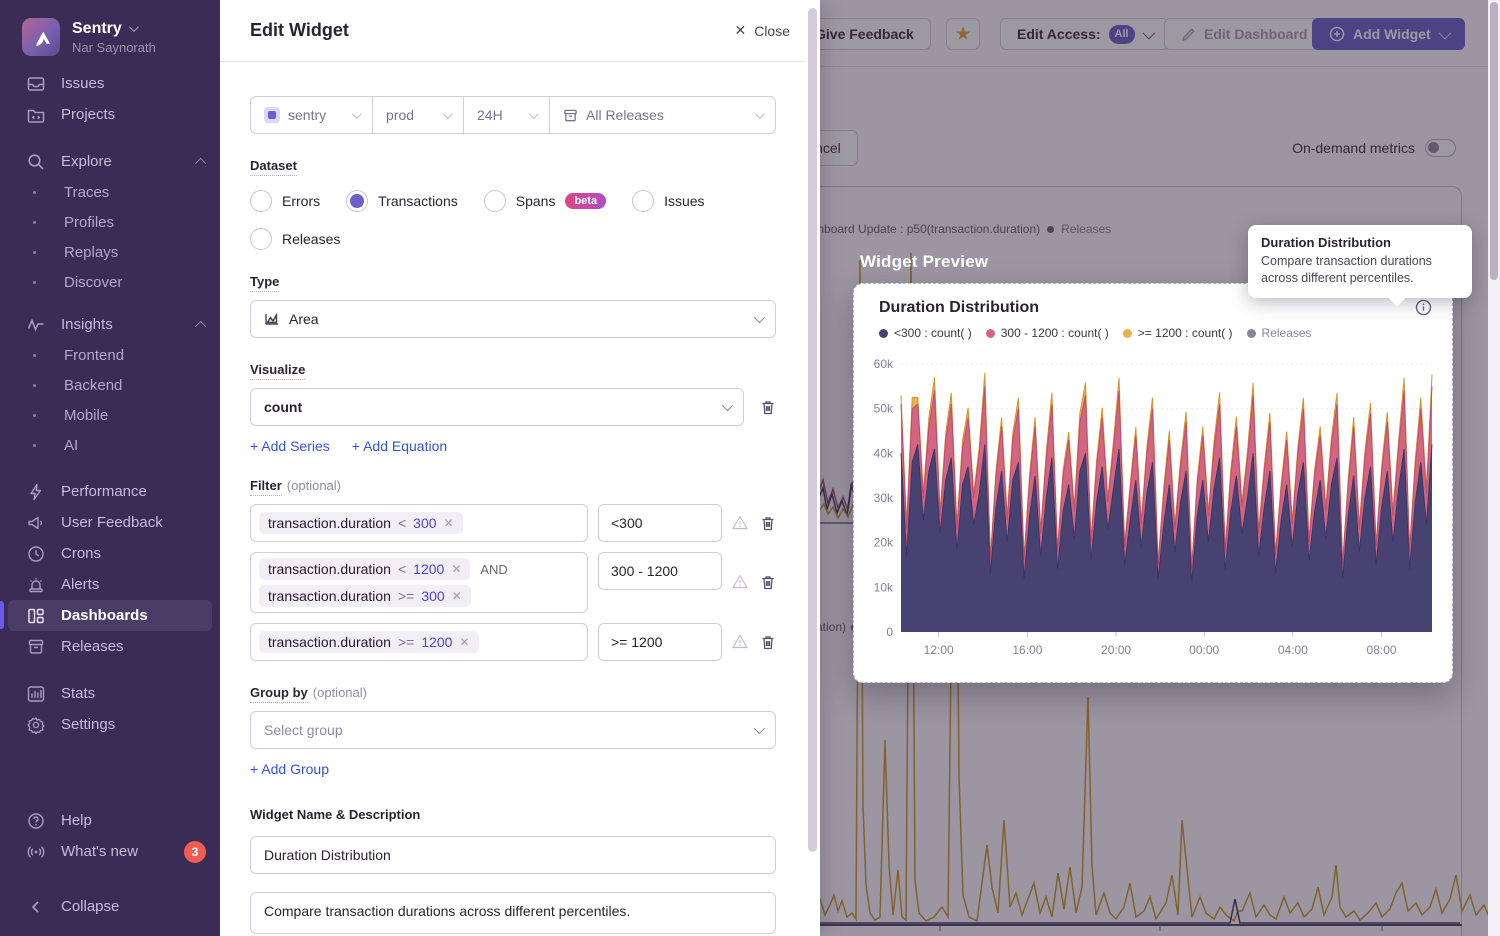 The width and height of the screenshot is (1500, 936). Describe the element at coordinates (1185, 333) in the screenshot. I see `legend-label: >= 1200 : count( )` at that location.